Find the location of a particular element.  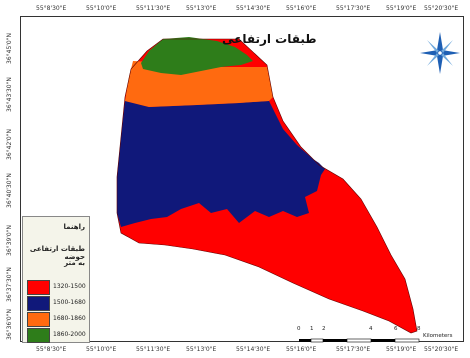

top-tick: 55°20'30"E is located at coordinates (441, 8).